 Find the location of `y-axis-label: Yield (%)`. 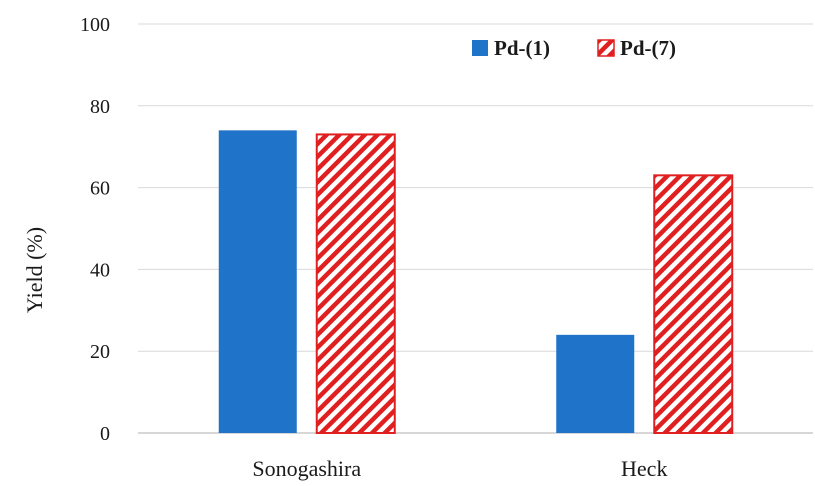

y-axis-label: Yield (%) is located at coordinates (34, 270).